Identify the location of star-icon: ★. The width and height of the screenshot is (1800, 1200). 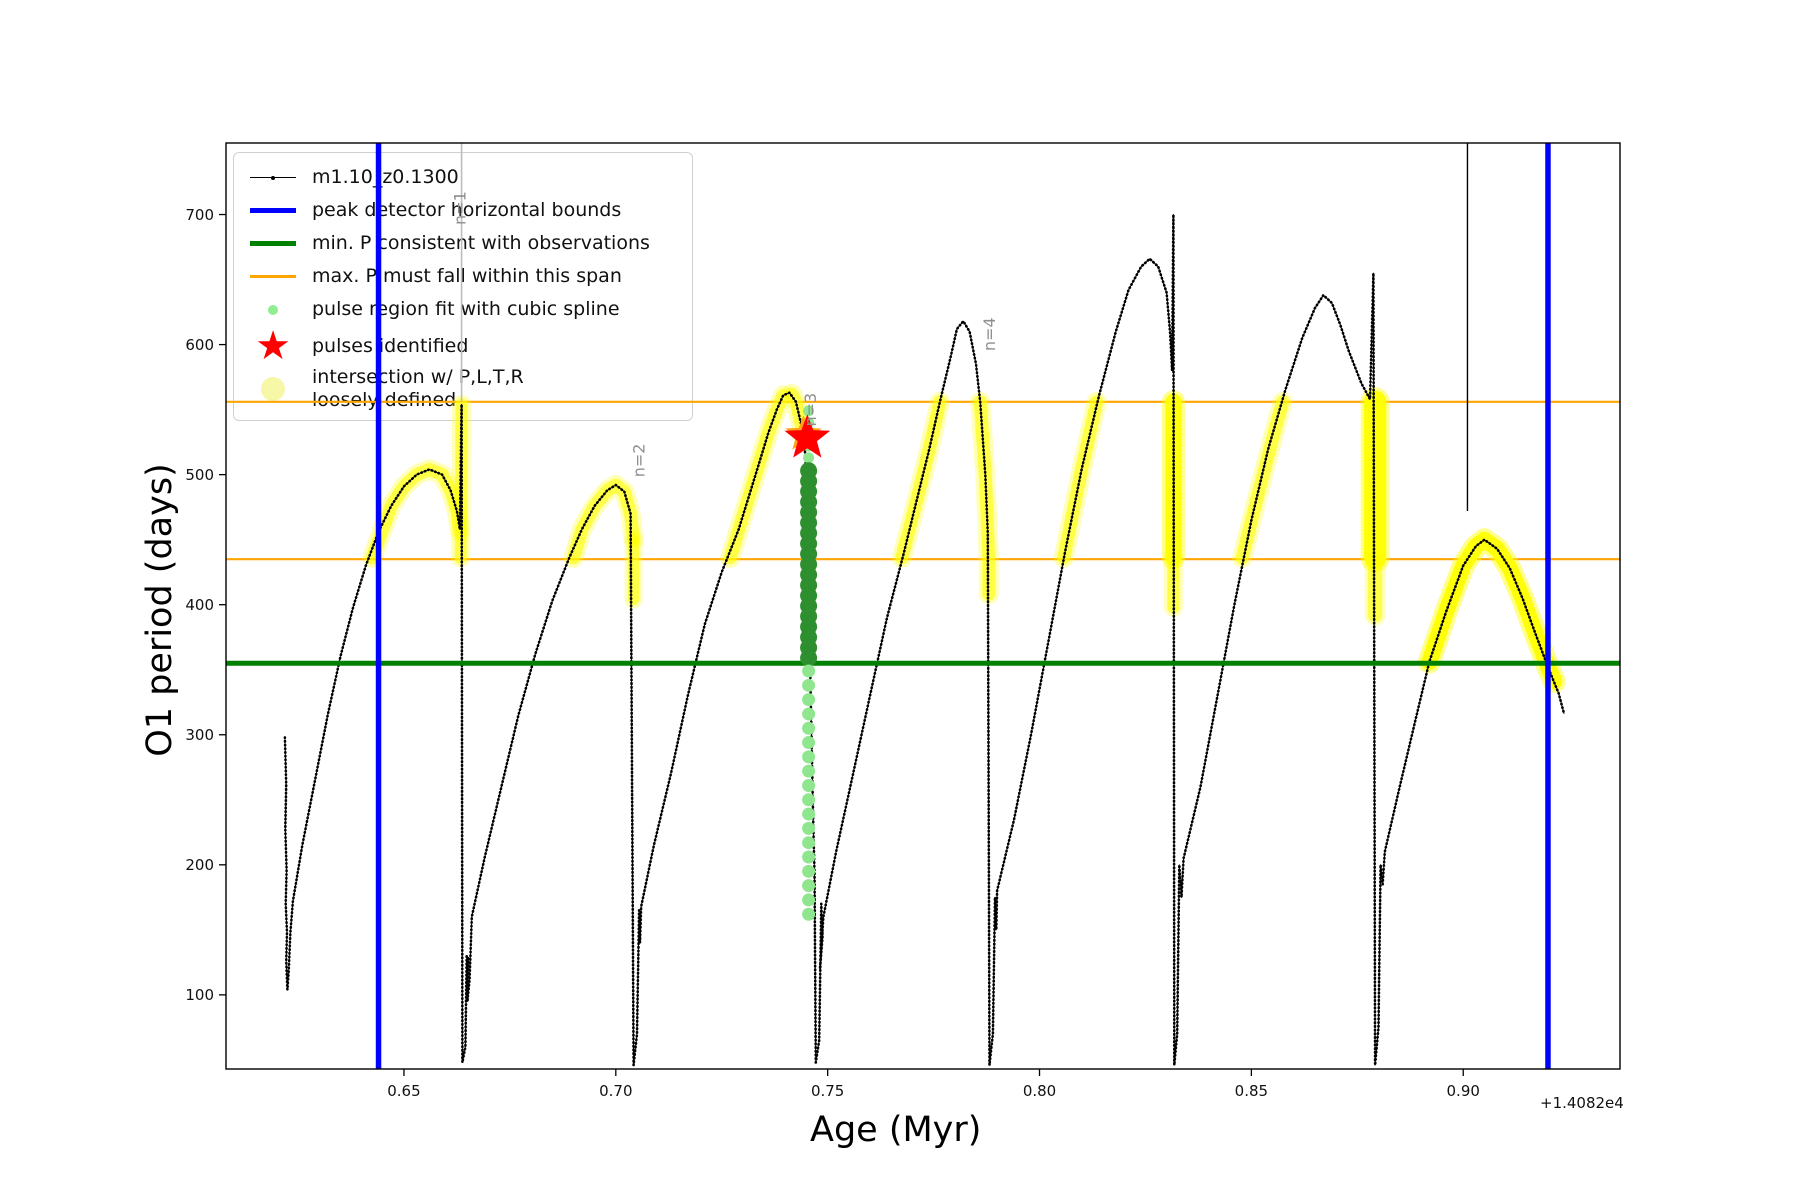
(273, 346).